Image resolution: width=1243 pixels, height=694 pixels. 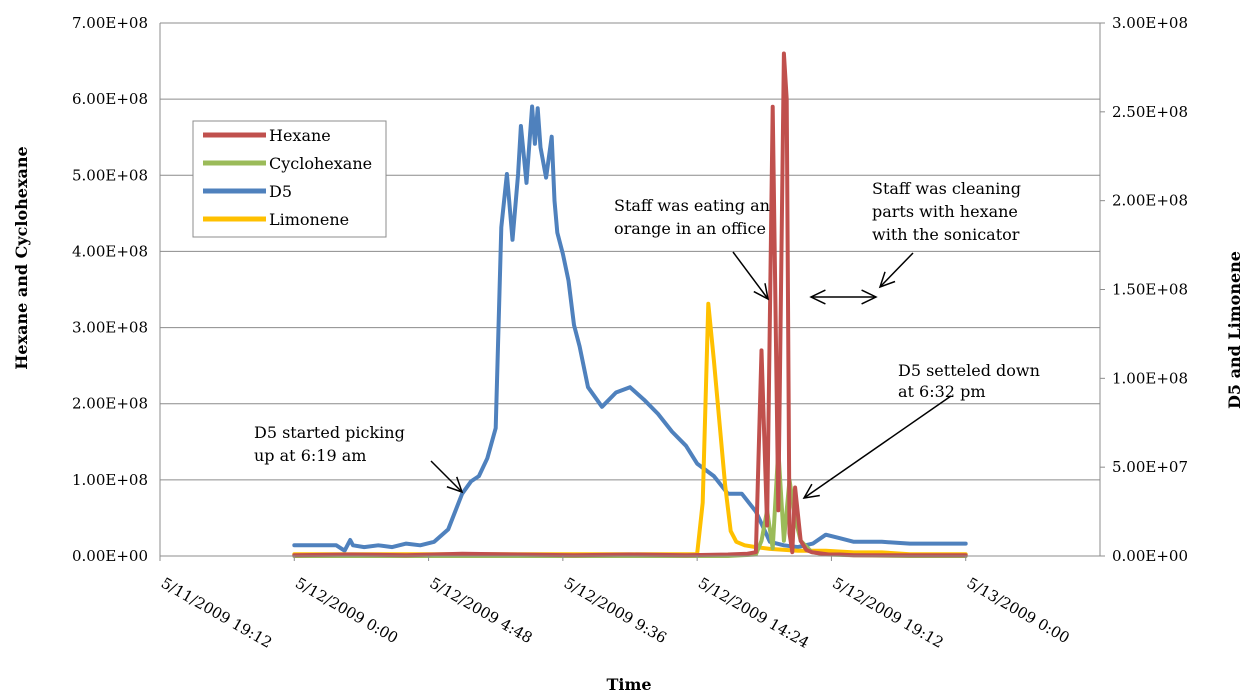 What do you see at coordinates (110, 175) in the screenshot?
I see `left-tick-label: 5.00E+08` at bounding box center [110, 175].